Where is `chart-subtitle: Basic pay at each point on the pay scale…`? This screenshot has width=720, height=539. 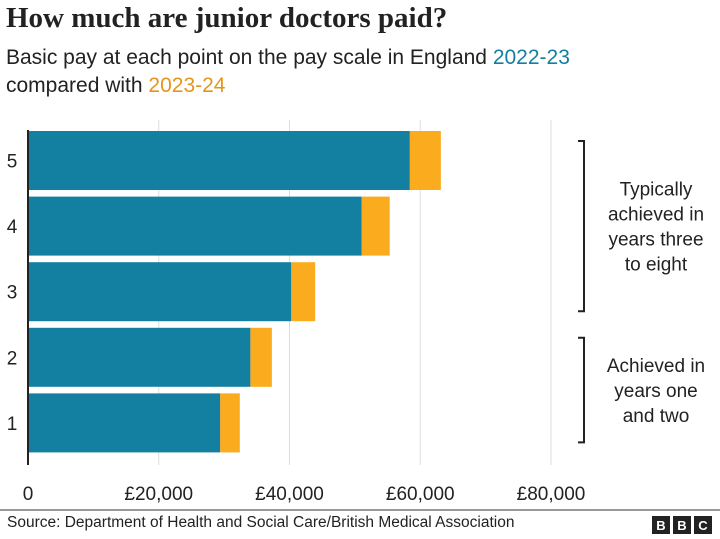
chart-subtitle: Basic pay at each point on the pay scale… is located at coordinates (361, 72).